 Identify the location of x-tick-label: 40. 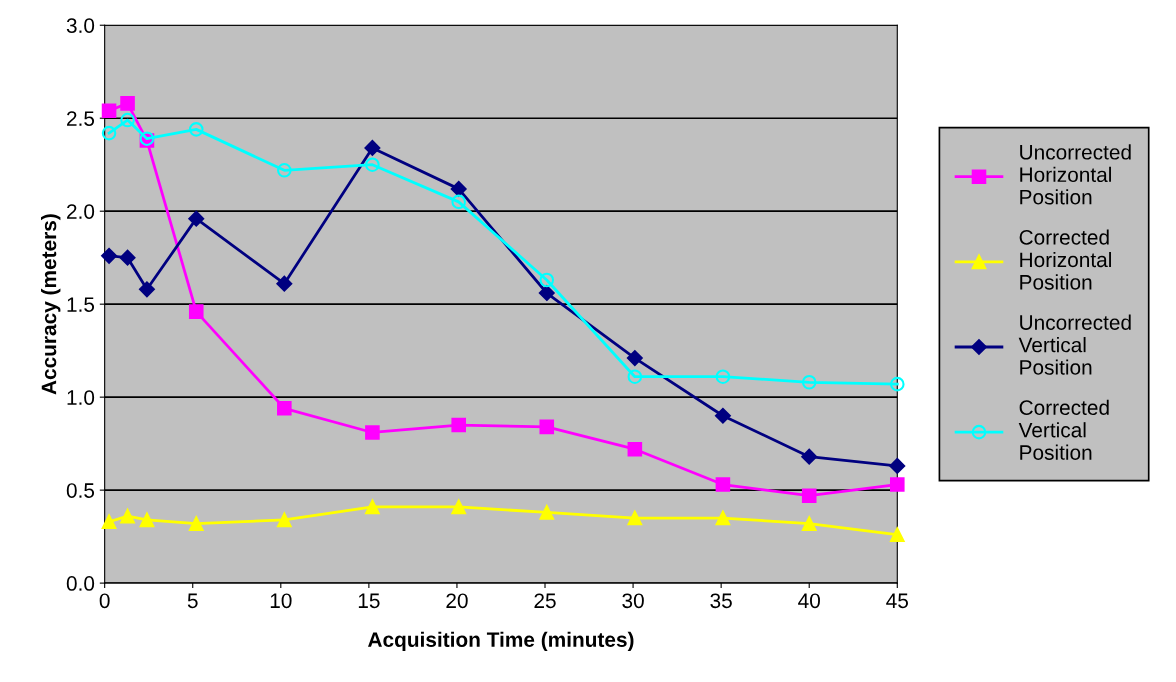
(809, 601).